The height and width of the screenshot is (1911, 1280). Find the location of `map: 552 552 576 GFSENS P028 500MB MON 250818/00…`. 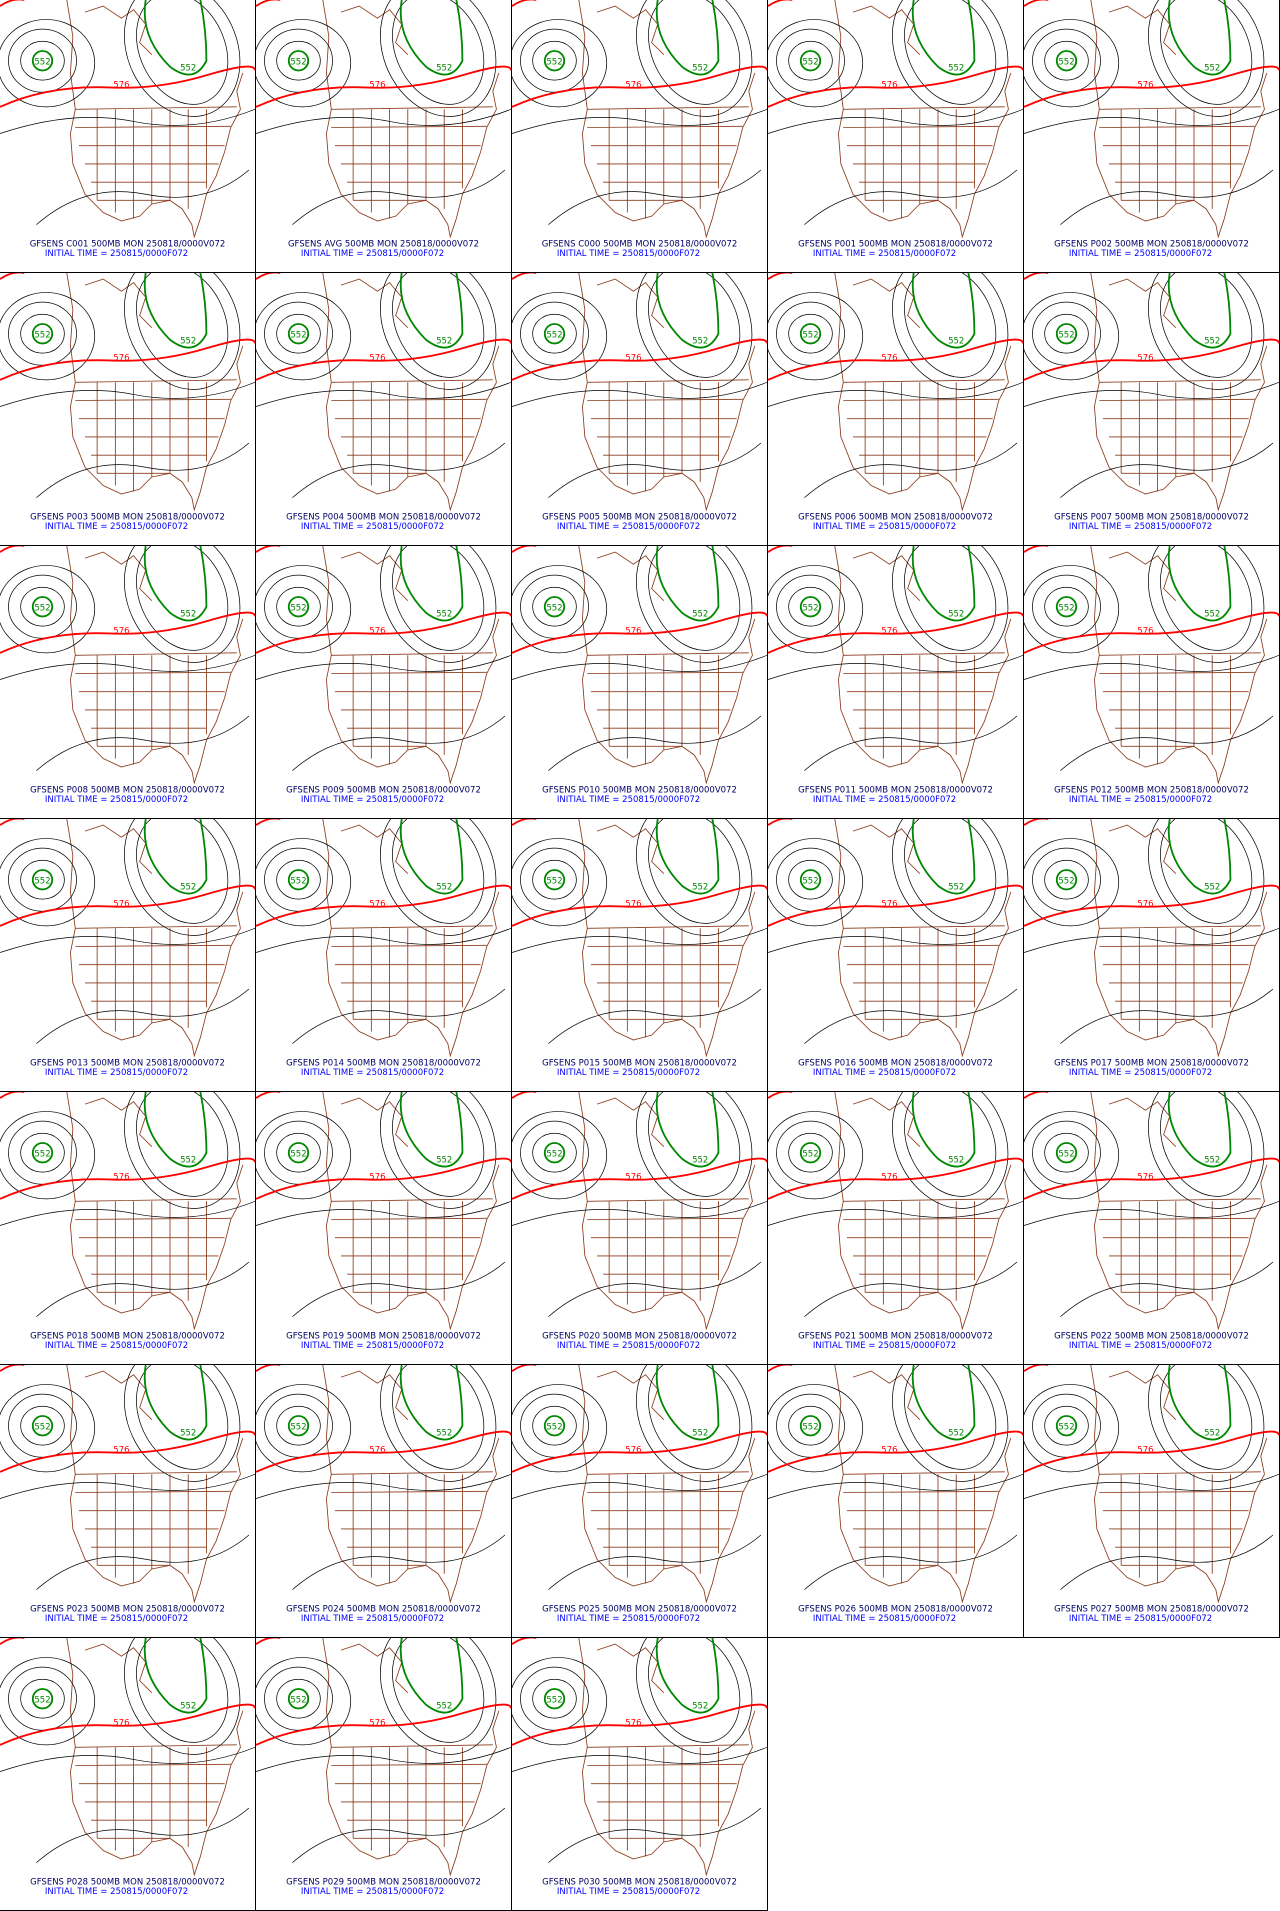

map: 552 552 576 GFSENS P028 500MB MON 250818/00… is located at coordinates (127, 1767).